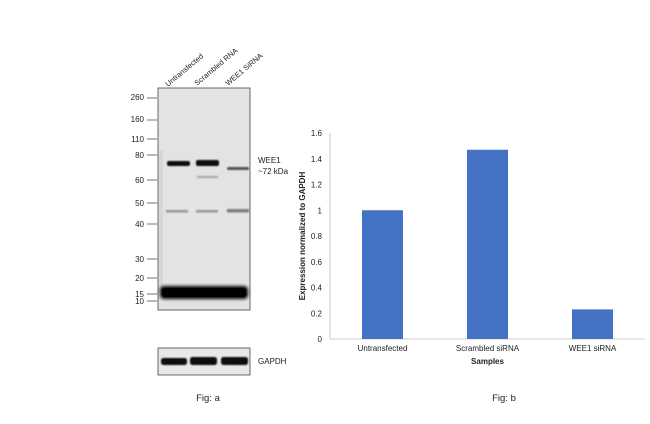 This screenshot has width=650, height=424. What do you see at coordinates (593, 348) in the screenshot?
I see `x-tick-label: WEE1 siRNA` at bounding box center [593, 348].